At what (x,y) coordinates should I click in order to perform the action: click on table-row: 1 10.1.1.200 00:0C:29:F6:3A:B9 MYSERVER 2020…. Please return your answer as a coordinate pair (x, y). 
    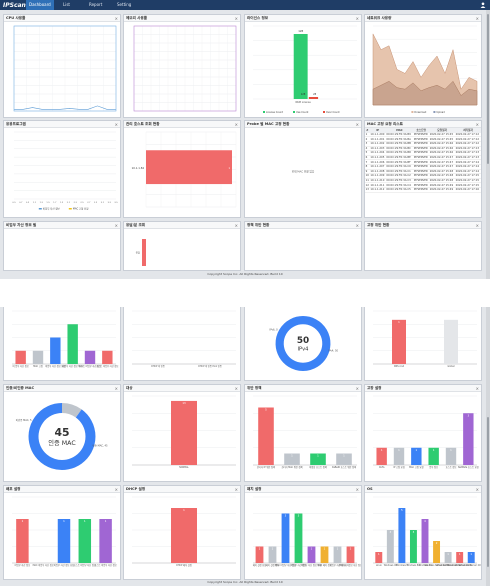
    Looking at the image, I should click on (423, 135).